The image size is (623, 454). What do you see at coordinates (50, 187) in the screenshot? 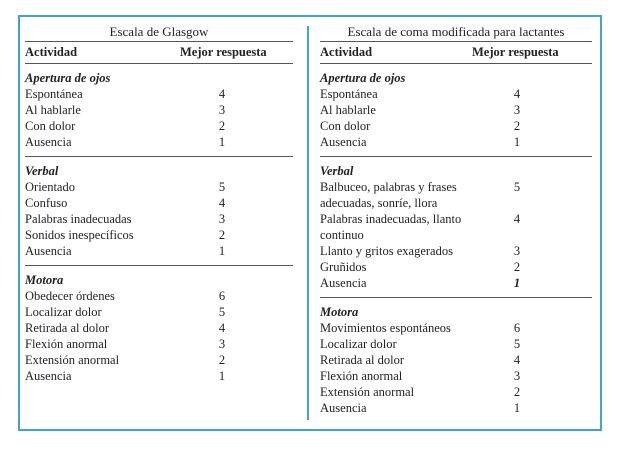
I see `row-label: Orientado` at bounding box center [50, 187].